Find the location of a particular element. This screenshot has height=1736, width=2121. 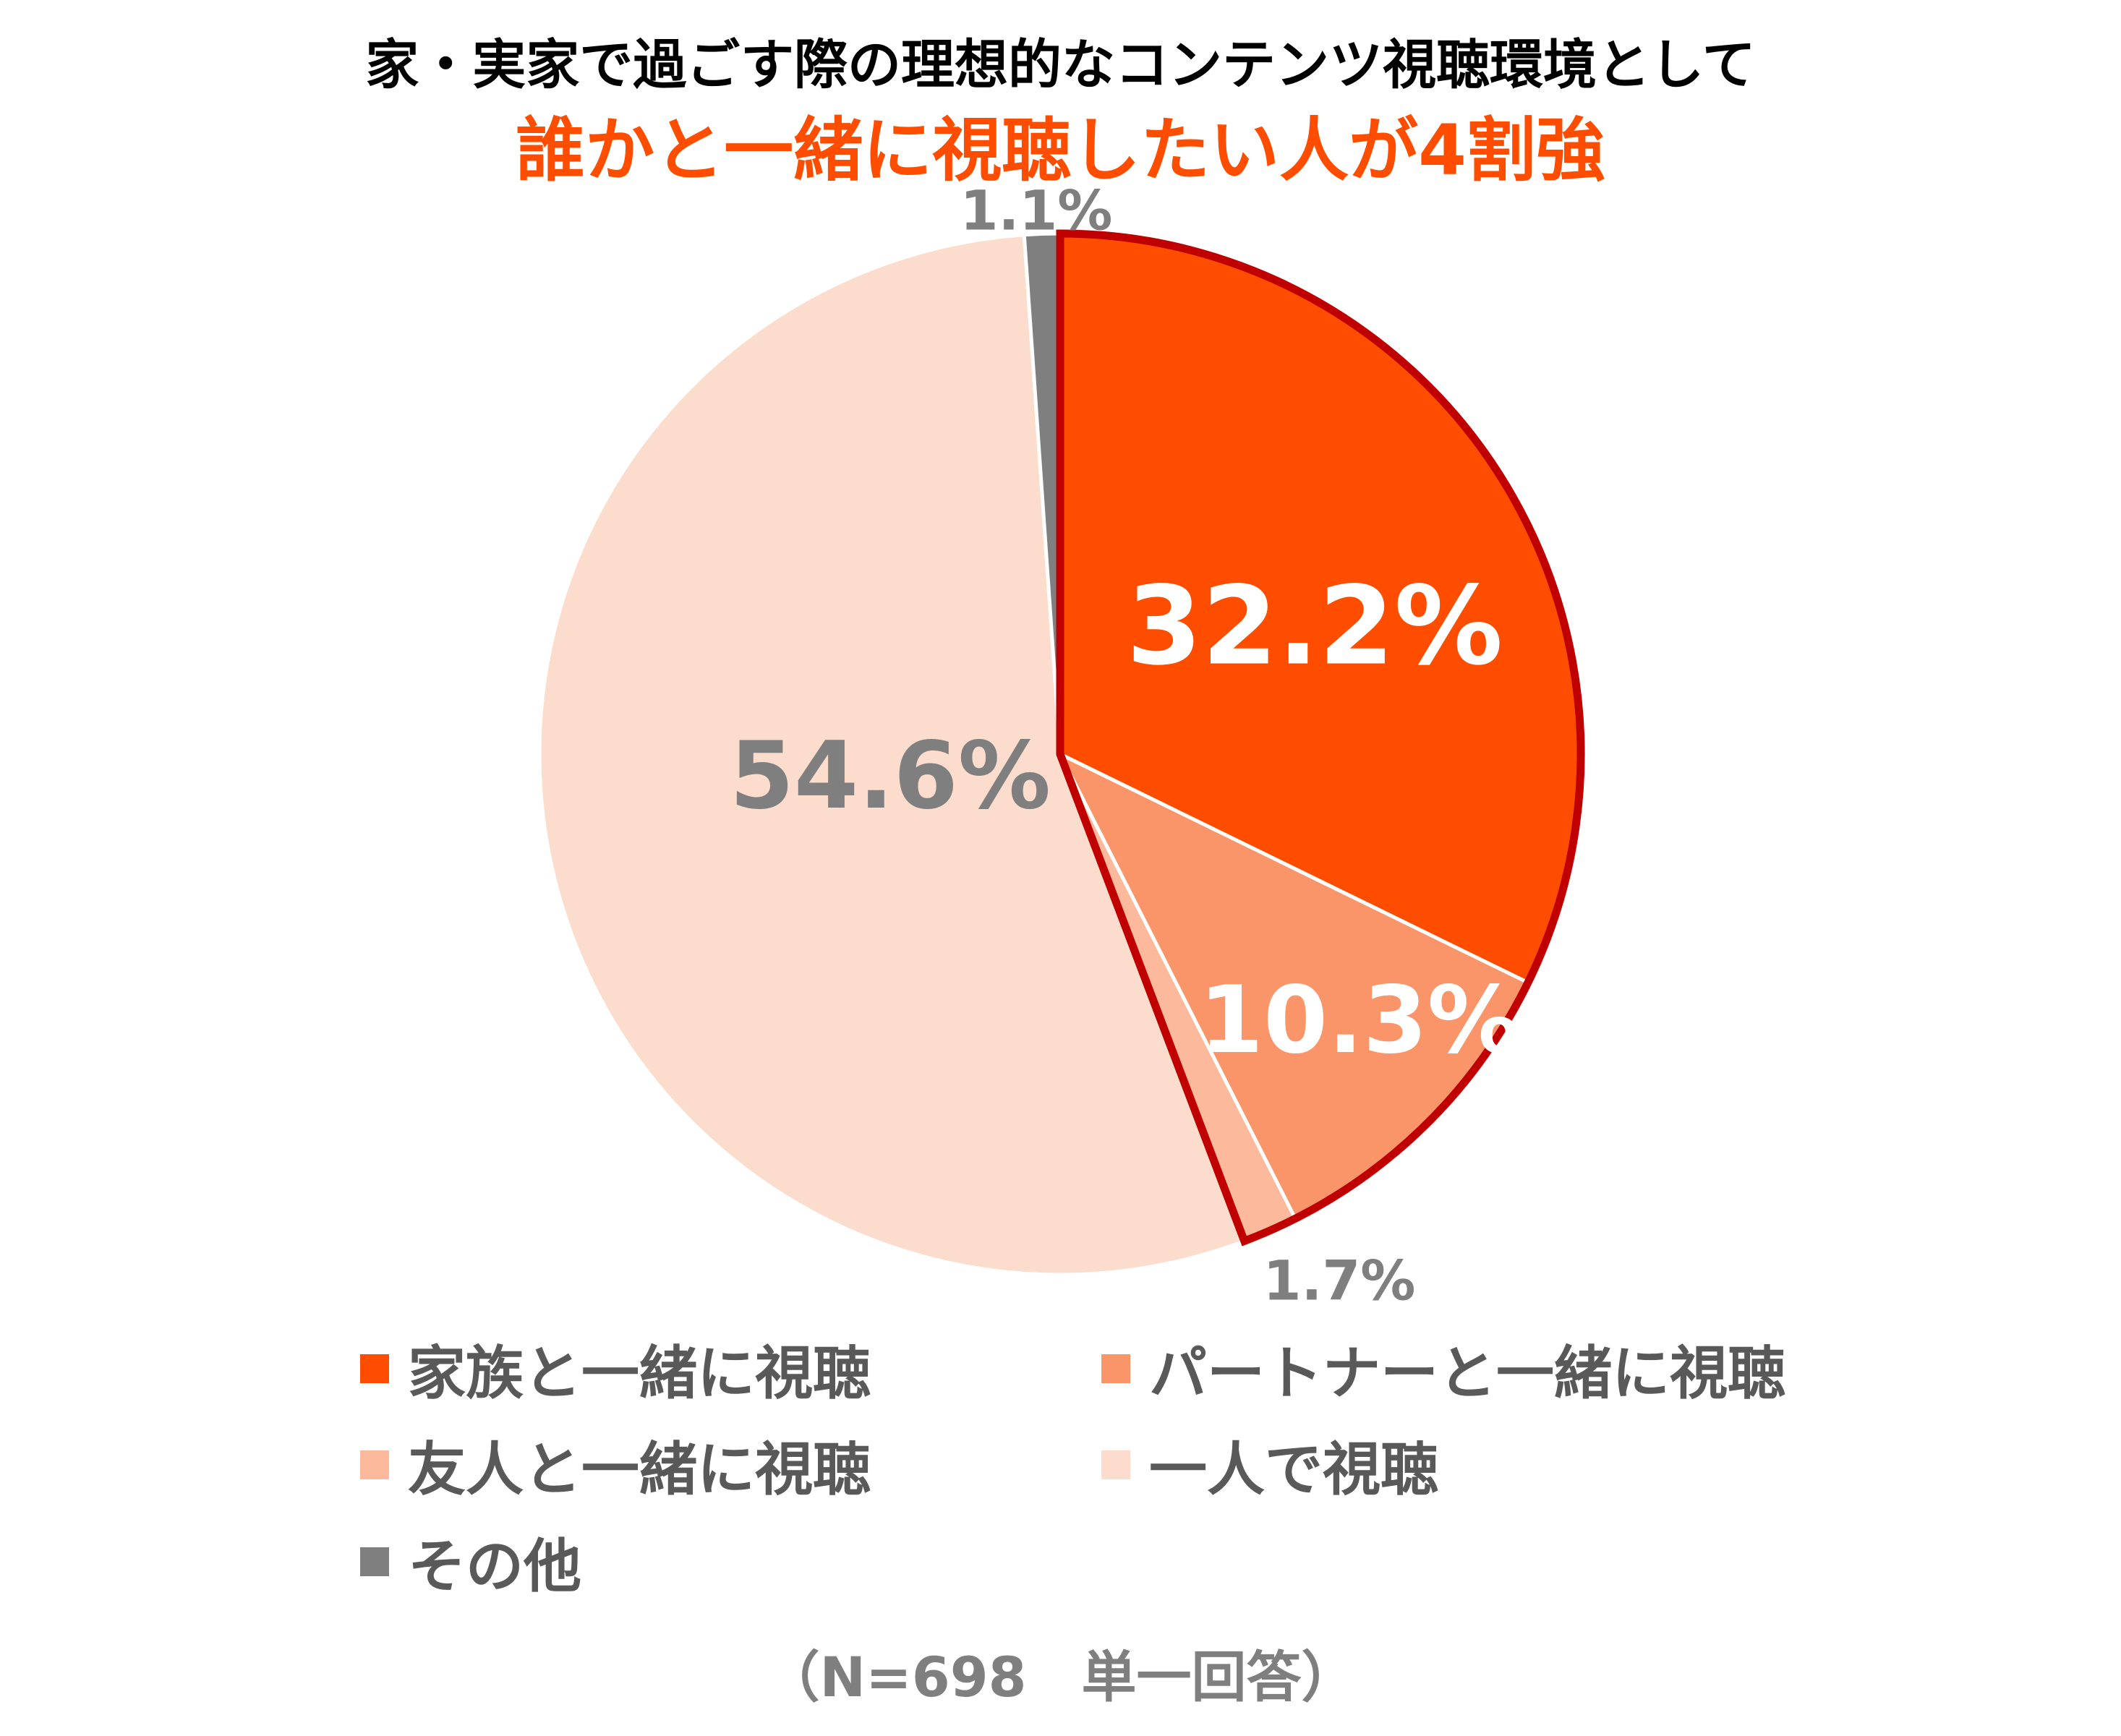

legend-item-alone: 一人で視聴 is located at coordinates (1269, 1465).